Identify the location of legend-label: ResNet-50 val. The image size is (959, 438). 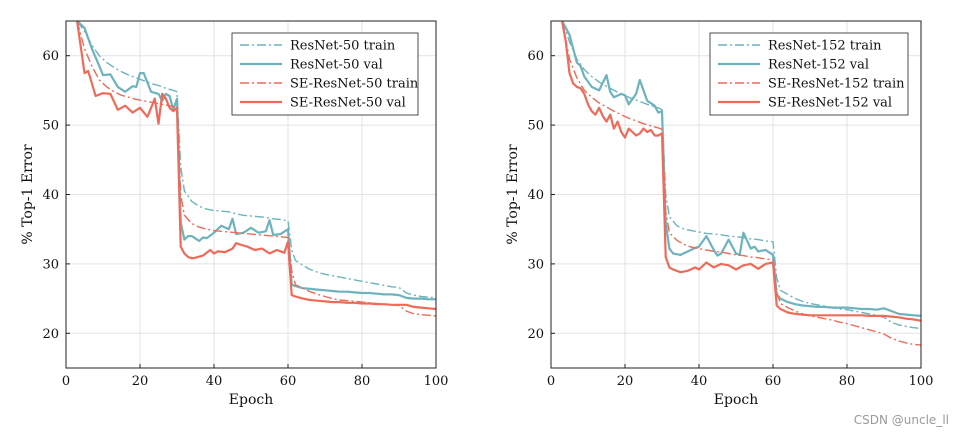
(336, 65).